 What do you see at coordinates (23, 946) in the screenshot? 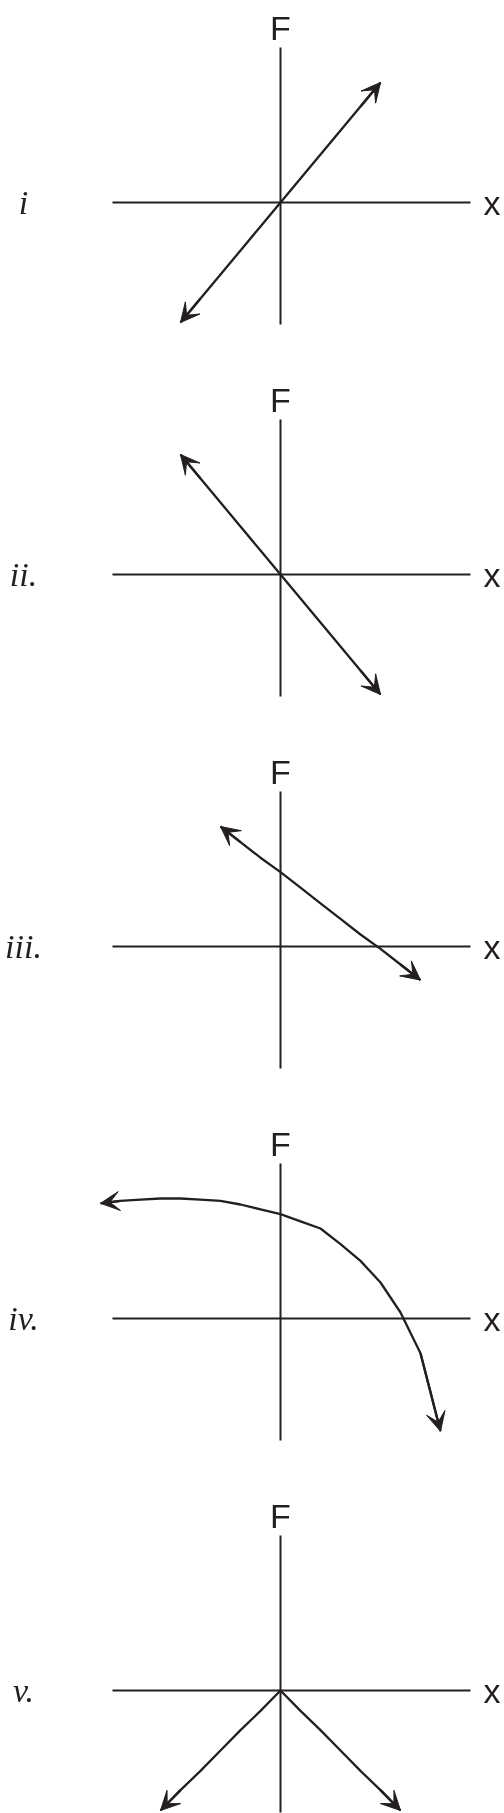
I see `text: iii.` at bounding box center [23, 946].